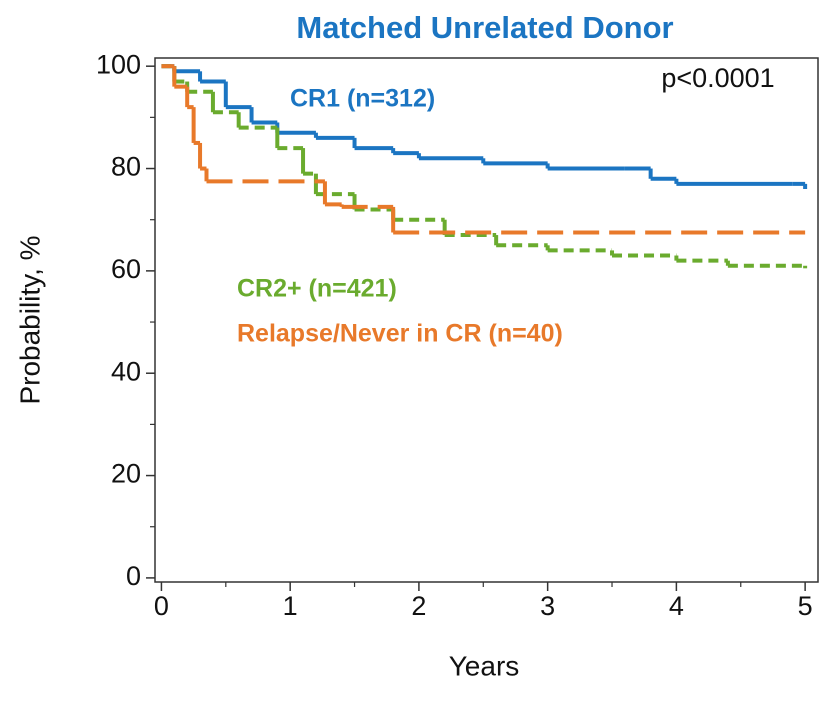 Image resolution: width=832 pixels, height=704 pixels. What do you see at coordinates (161, 606) in the screenshot?
I see `x-tick-label: 0` at bounding box center [161, 606].